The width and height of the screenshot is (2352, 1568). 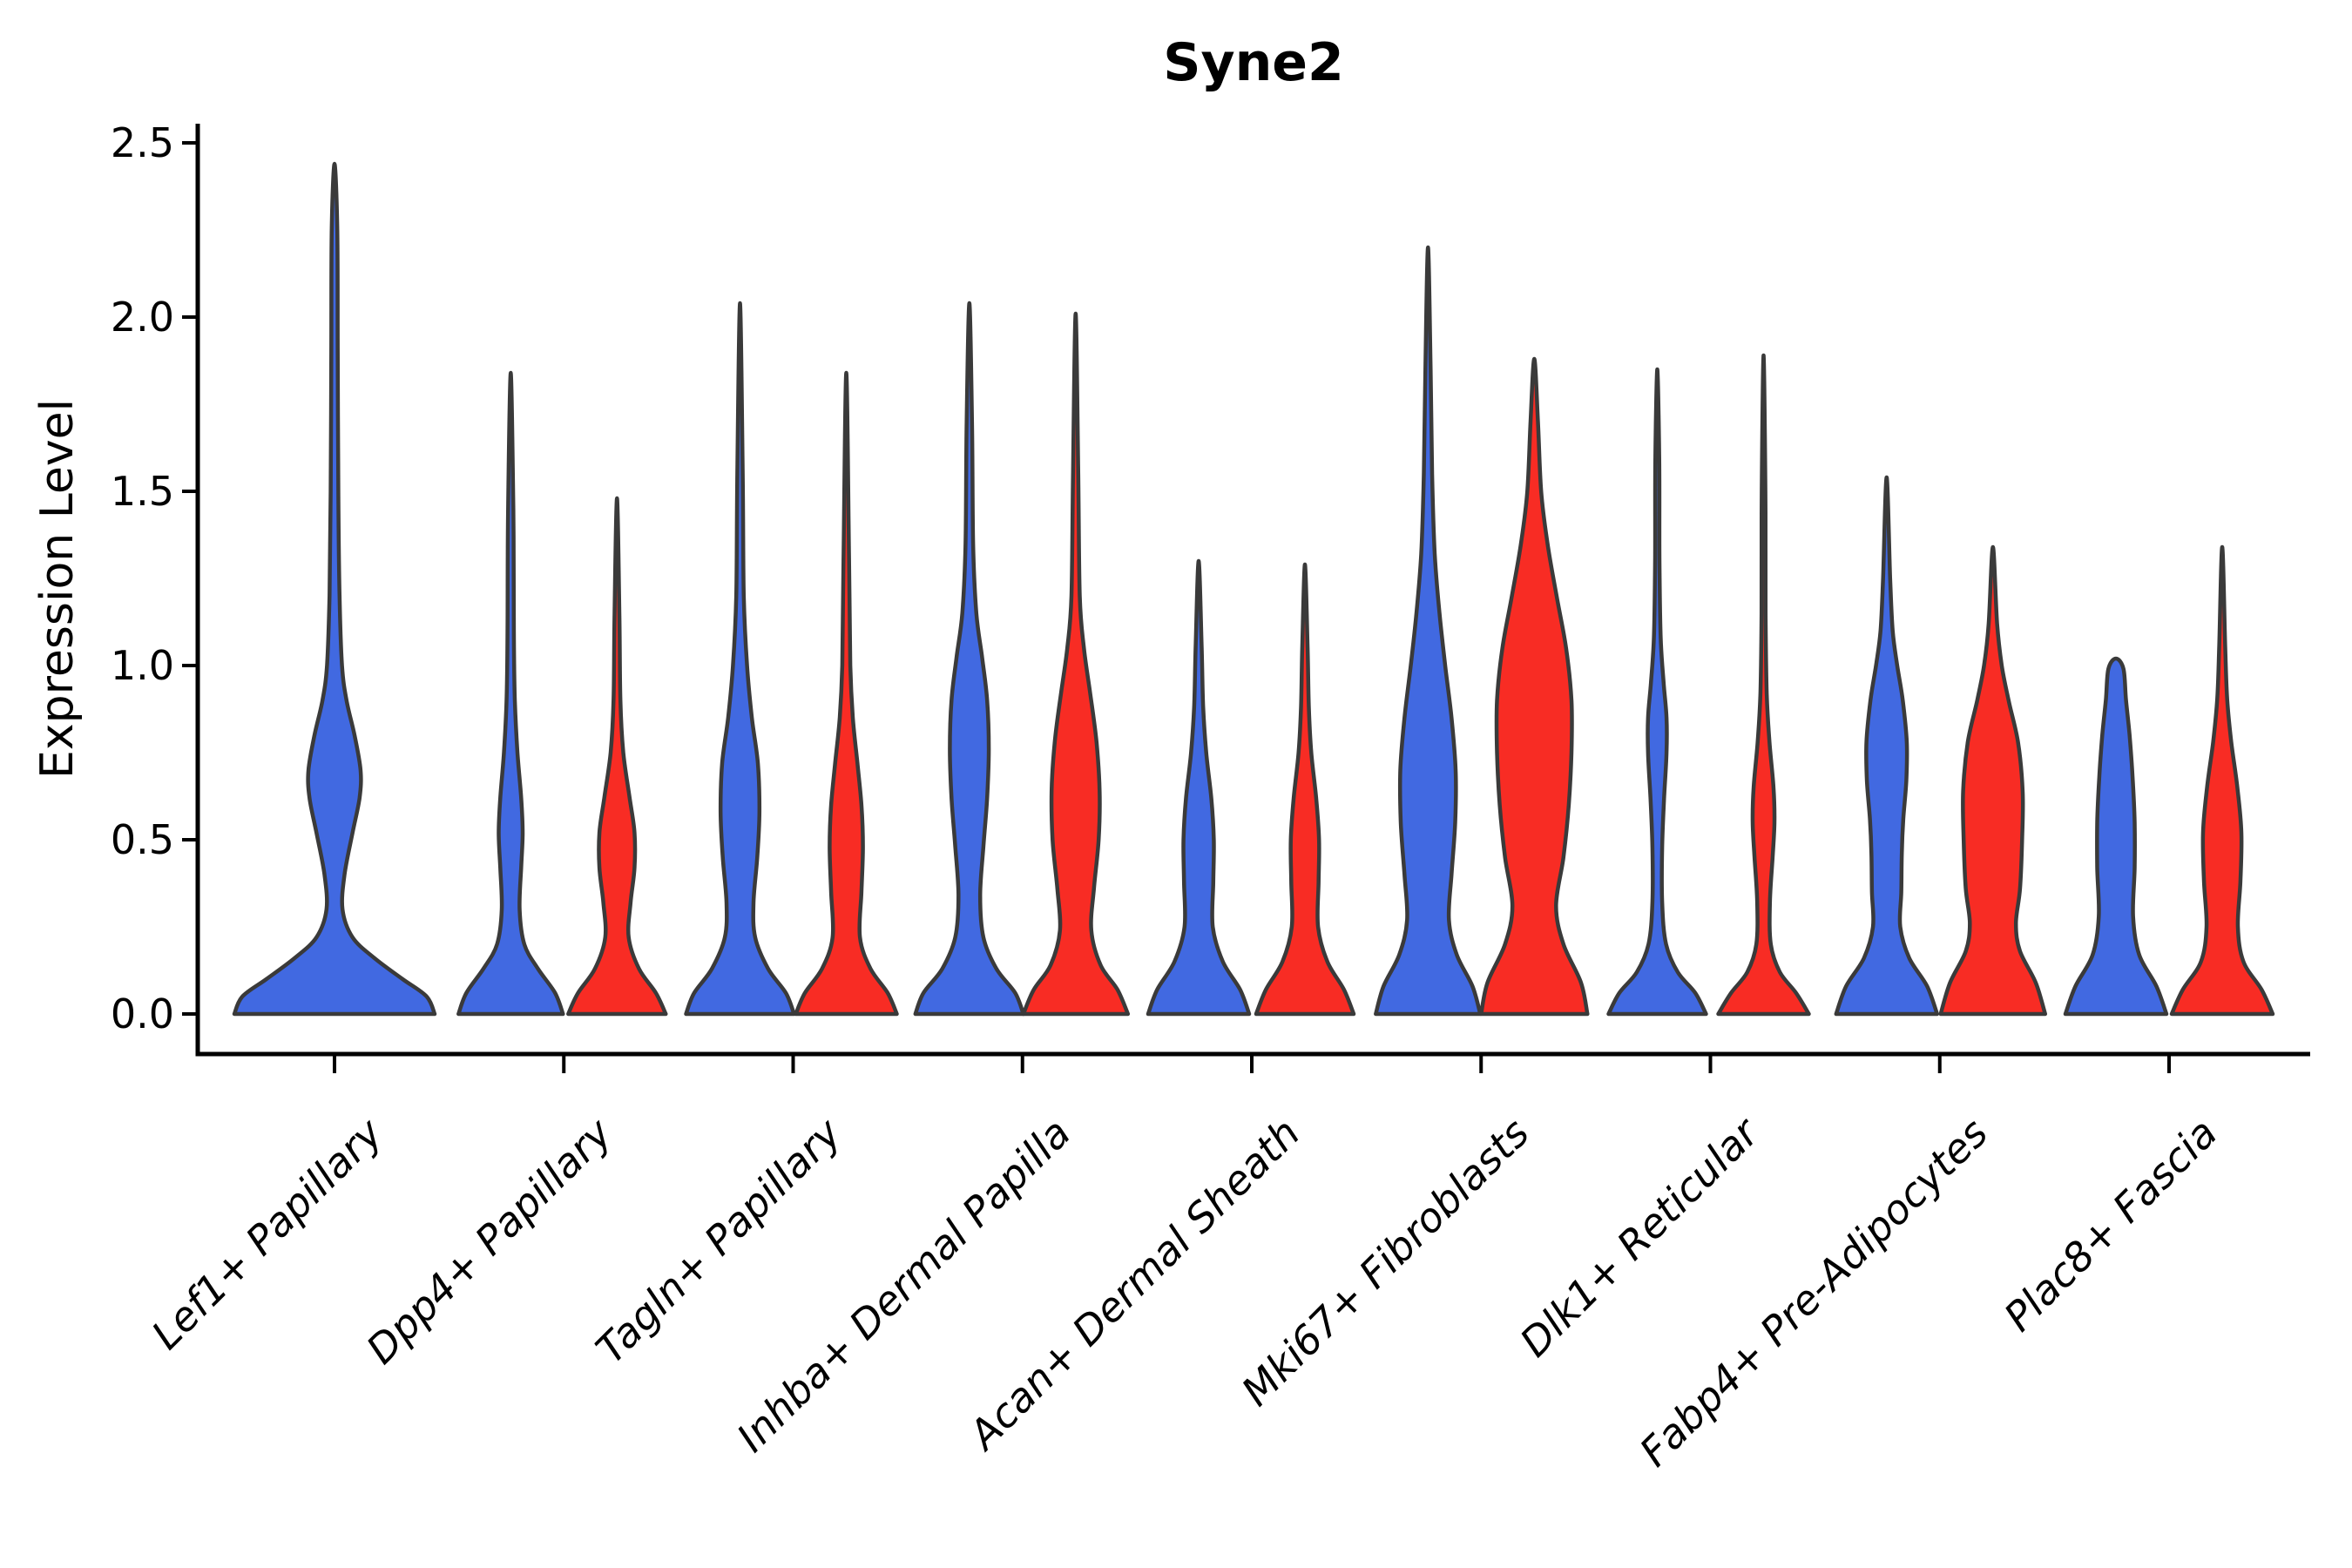 What do you see at coordinates (142, 1014) in the screenshot?
I see `y-tick-label: 0.0` at bounding box center [142, 1014].